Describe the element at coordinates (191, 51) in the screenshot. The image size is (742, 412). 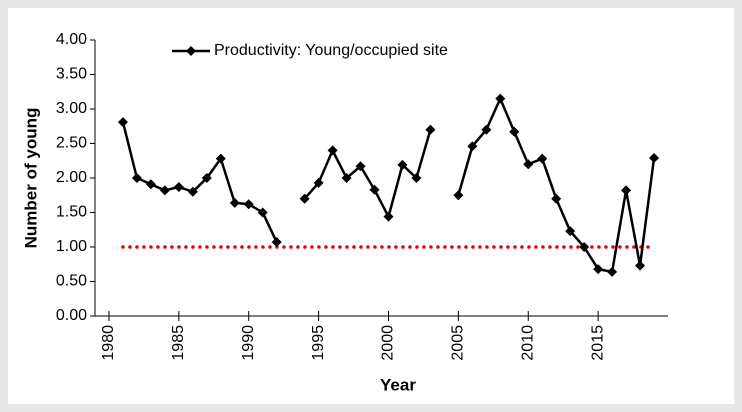
I see `legend-marker` at that location.